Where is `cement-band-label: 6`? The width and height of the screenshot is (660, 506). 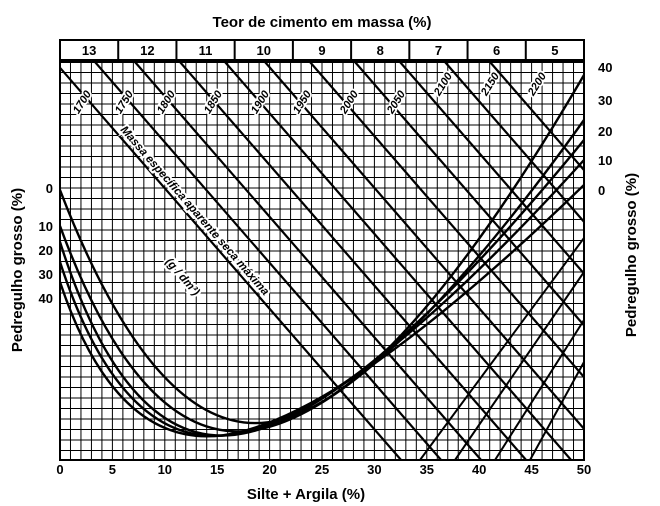 cement-band-label: 6 is located at coordinates (496, 50).